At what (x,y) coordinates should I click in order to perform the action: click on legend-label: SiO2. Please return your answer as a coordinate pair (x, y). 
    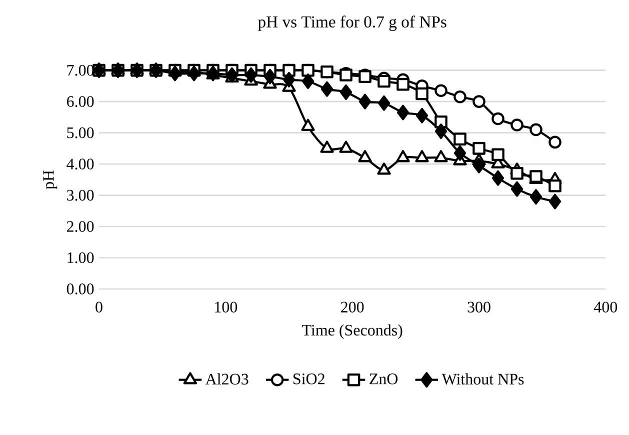
    Looking at the image, I should click on (308, 379).